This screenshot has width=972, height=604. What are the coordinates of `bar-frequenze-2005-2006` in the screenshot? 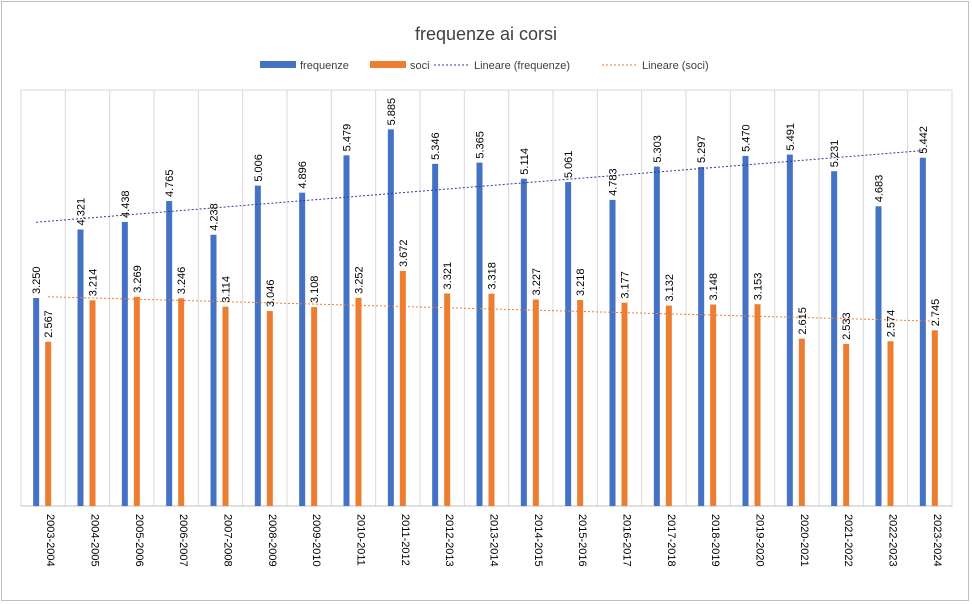 It's located at (124, 363).